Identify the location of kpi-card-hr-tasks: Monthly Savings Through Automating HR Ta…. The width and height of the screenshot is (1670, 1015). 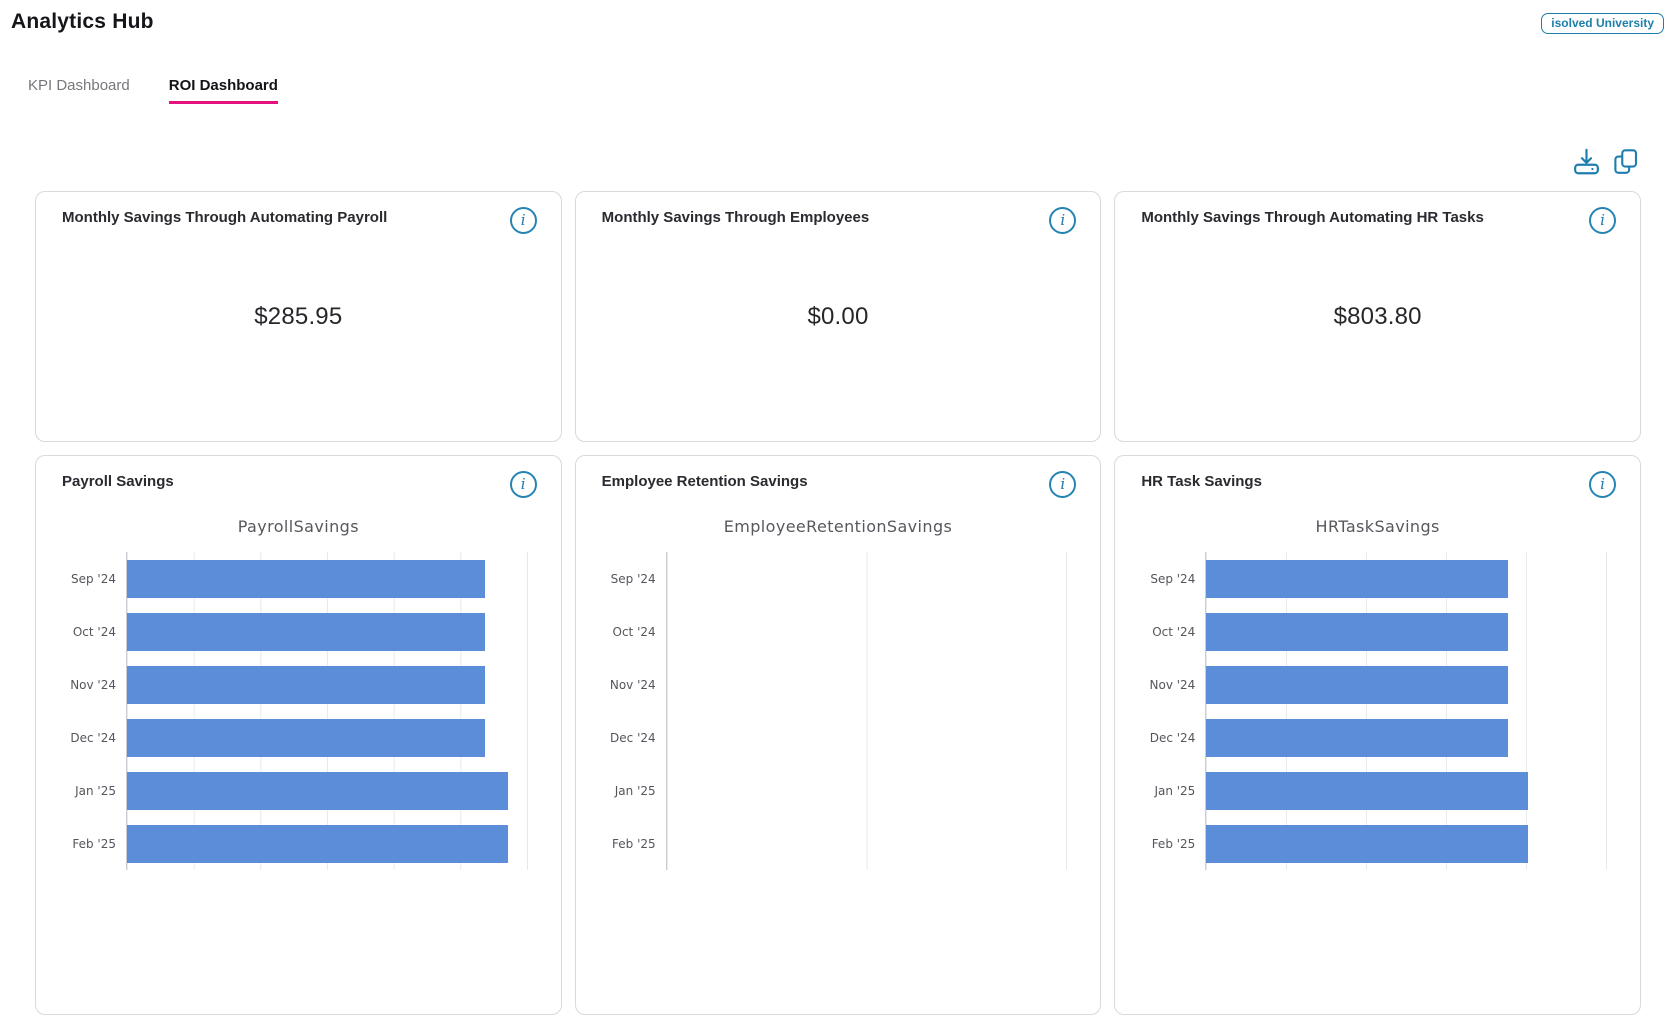
(1377, 316).